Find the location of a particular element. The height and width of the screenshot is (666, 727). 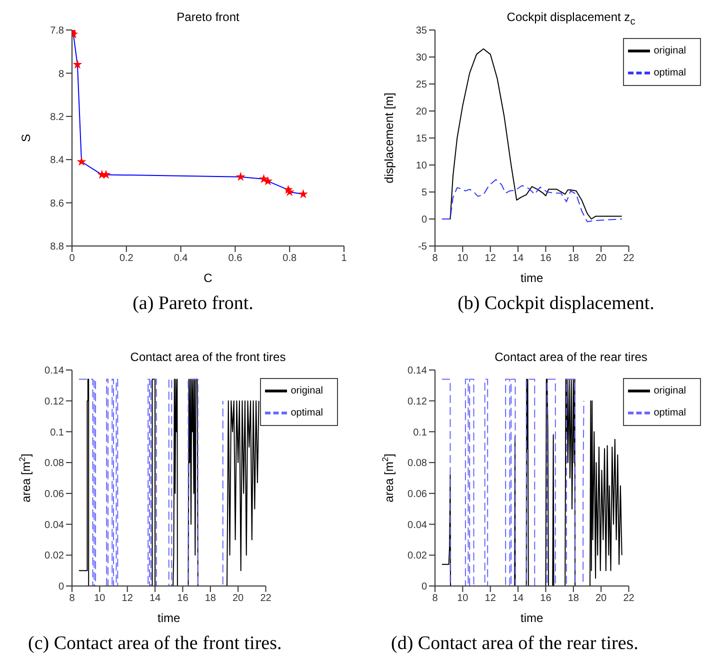

chart-title: Contact area of the front tires is located at coordinates (208, 357).